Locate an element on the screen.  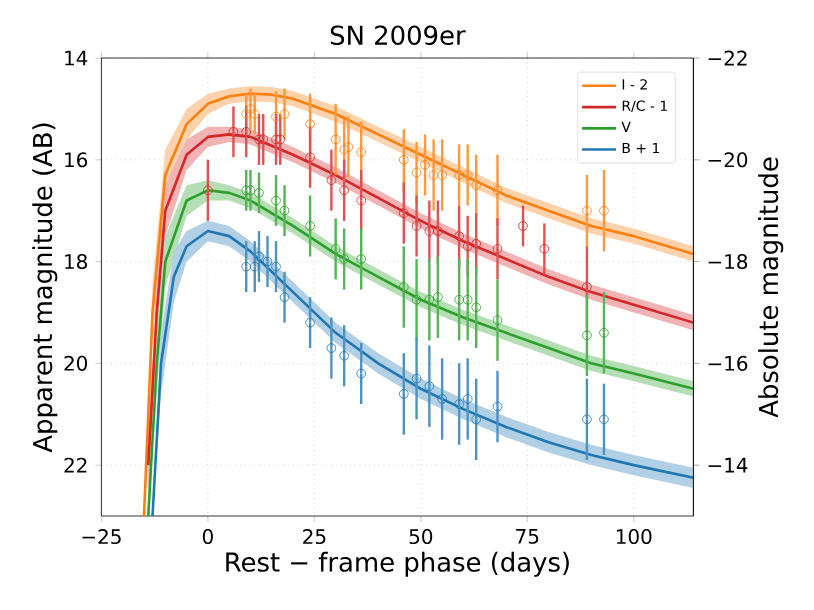
y-tick-label: 18 is located at coordinates (76, 262).